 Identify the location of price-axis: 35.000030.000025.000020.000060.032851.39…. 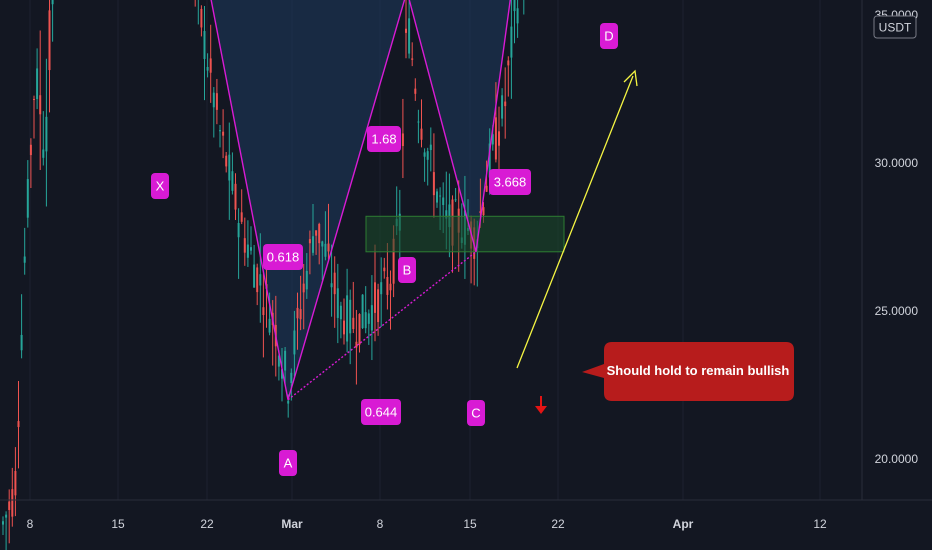
(893, 250).